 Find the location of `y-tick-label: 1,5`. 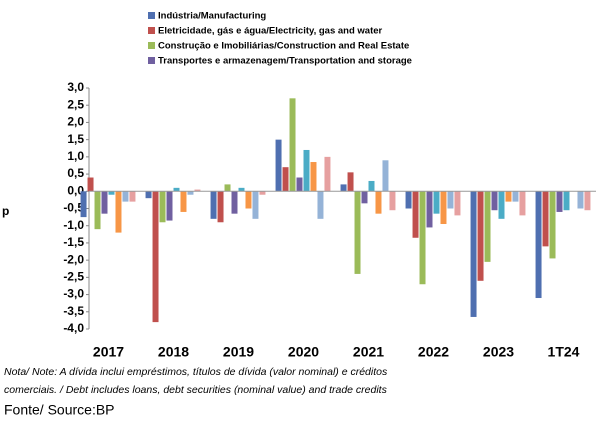

y-tick-label: 1,5 is located at coordinates (75, 139).